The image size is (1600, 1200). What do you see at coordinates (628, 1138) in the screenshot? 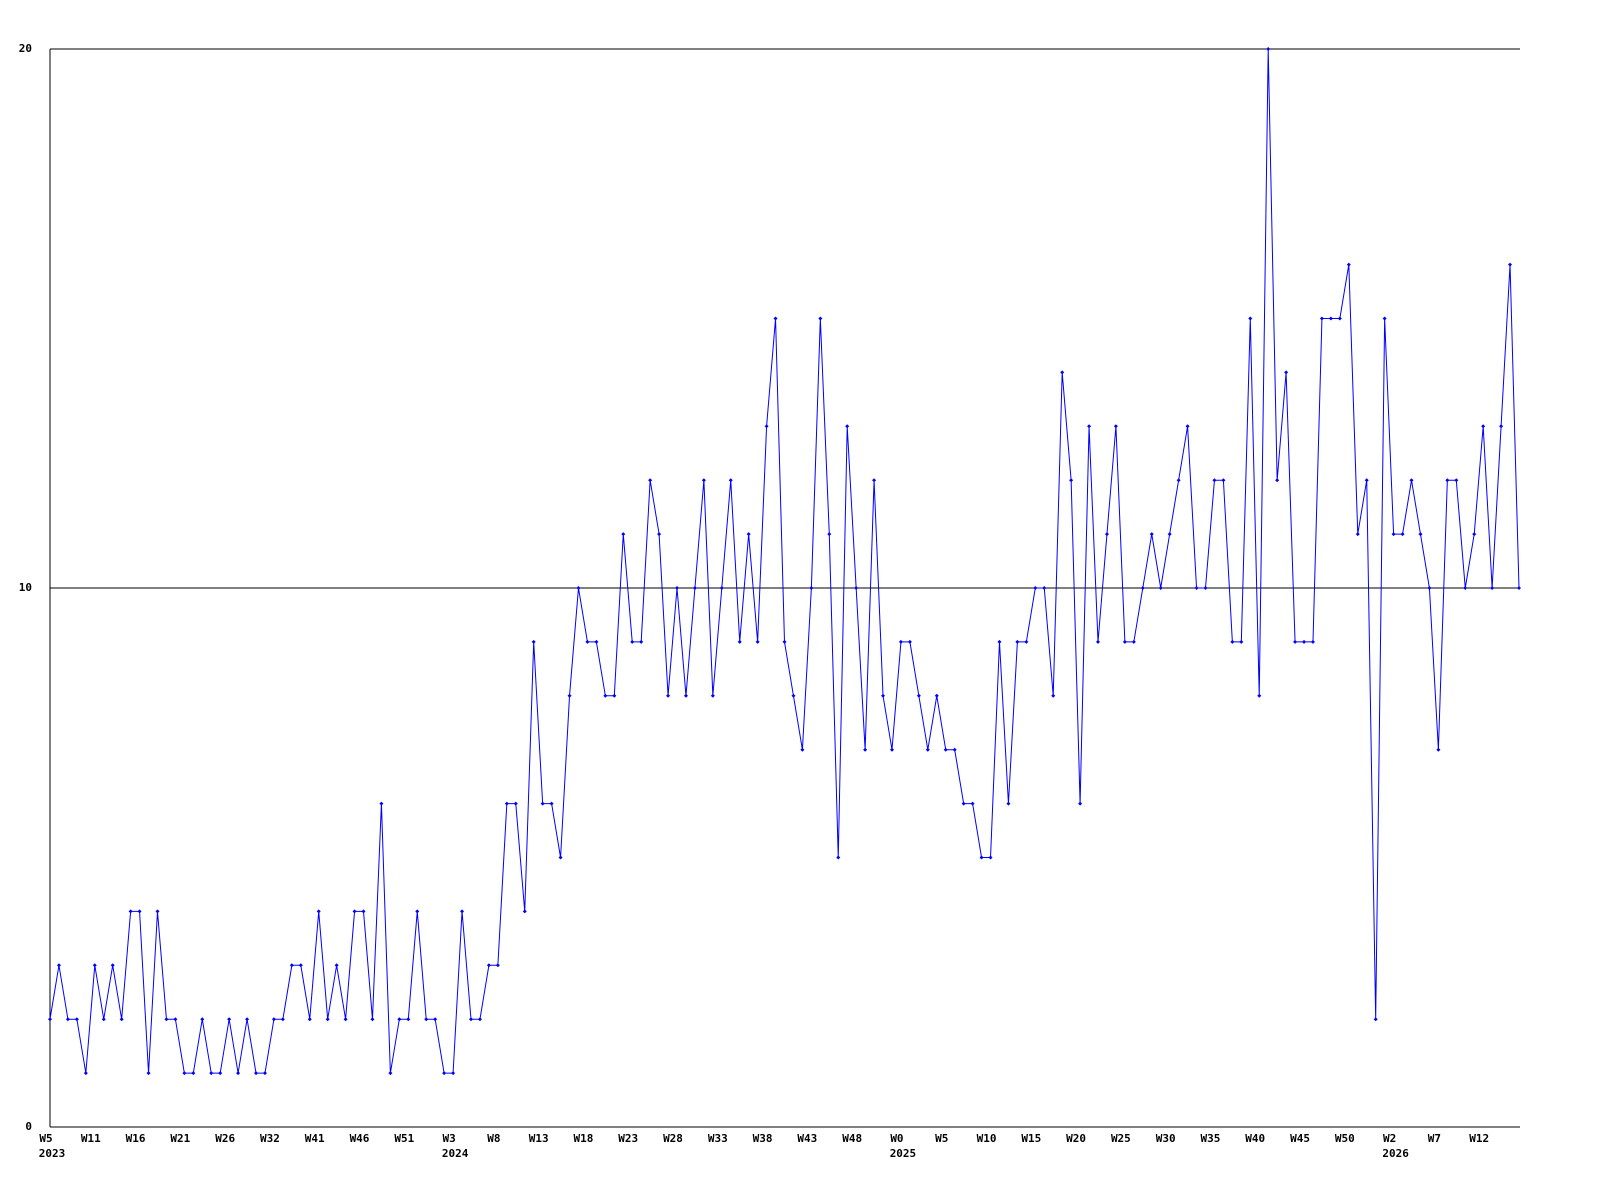
I see `x-tick-label: W23` at bounding box center [628, 1138].